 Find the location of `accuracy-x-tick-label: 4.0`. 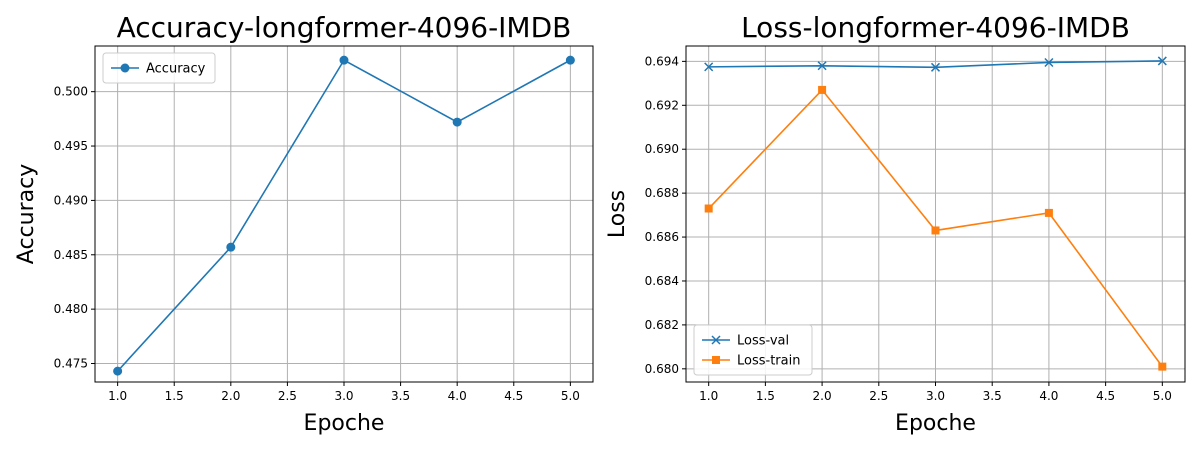

accuracy-x-tick-label: 4.0 is located at coordinates (457, 396).